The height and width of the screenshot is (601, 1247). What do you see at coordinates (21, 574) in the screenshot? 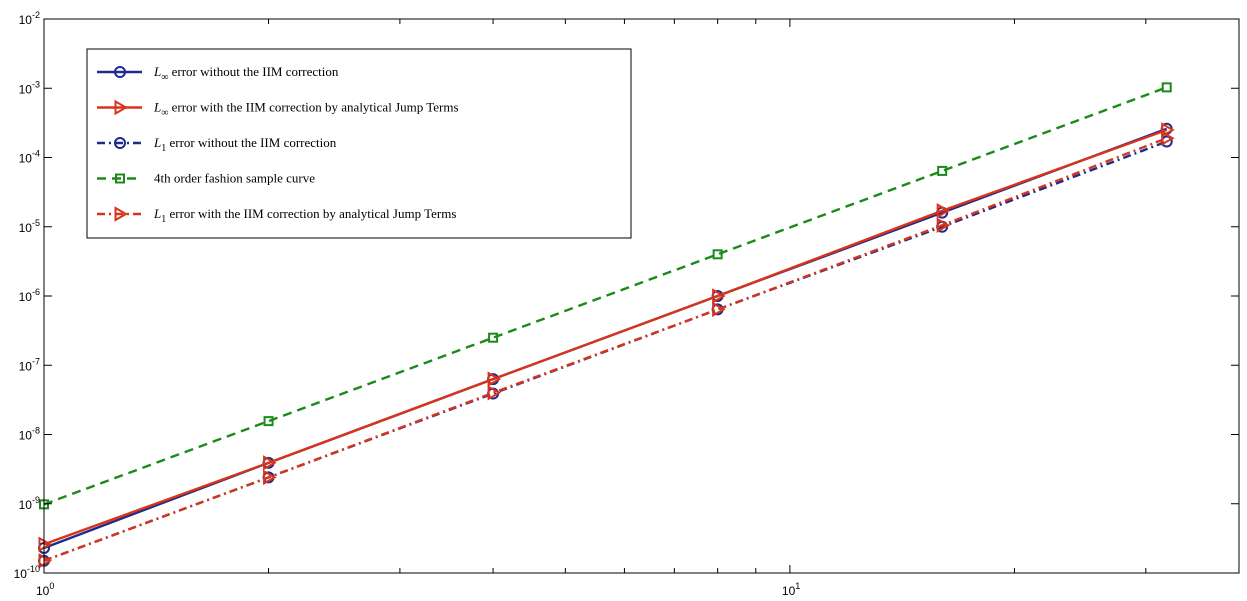
I see `y-tick-label-0-base: 10` at bounding box center [21, 574].